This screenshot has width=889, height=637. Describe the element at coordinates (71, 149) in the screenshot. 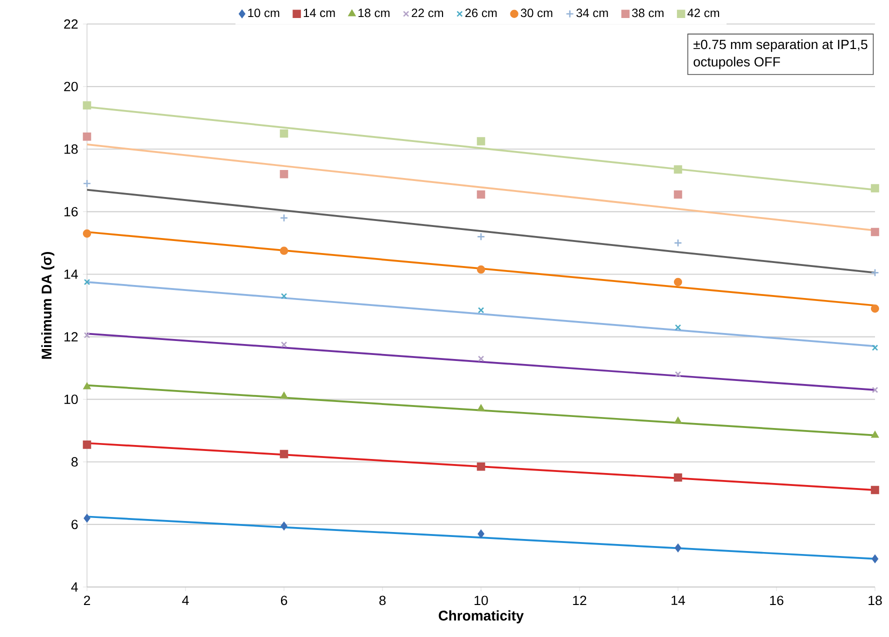

I see `y-tick-label: 18` at that location.